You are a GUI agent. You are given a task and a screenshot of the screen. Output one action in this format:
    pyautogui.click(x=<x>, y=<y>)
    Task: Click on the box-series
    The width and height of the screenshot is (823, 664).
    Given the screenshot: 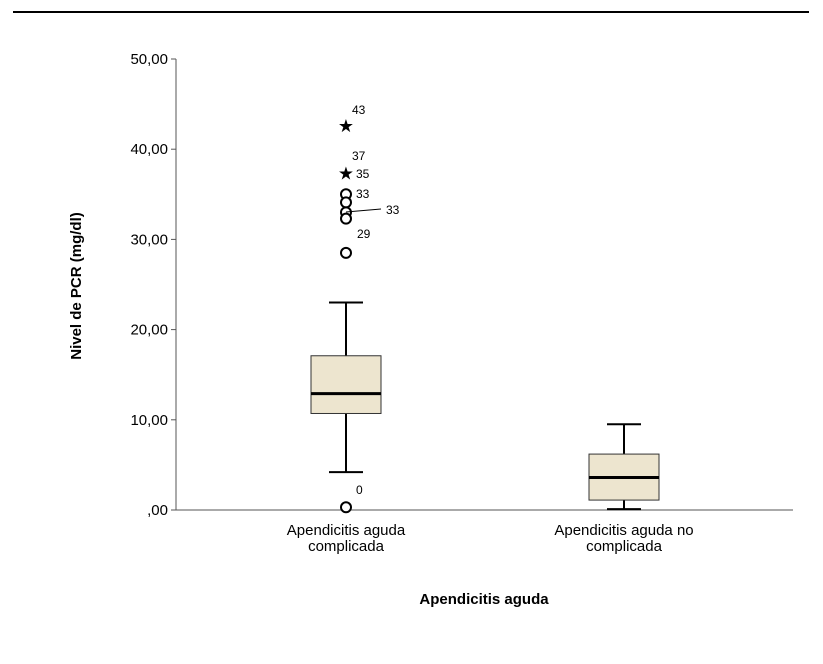 What is the action you would take?
    pyautogui.click(x=485, y=406)
    